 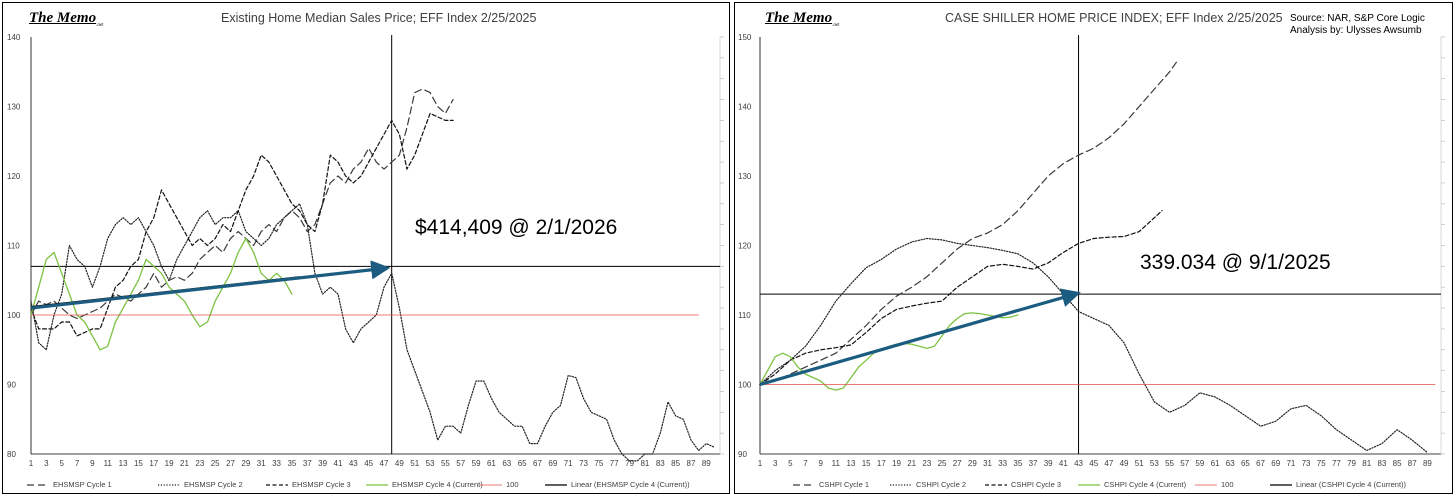 What do you see at coordinates (1351, 484) in the screenshot?
I see `legend-label: Linear (CSHPI Cycle 4 (Current))` at bounding box center [1351, 484].